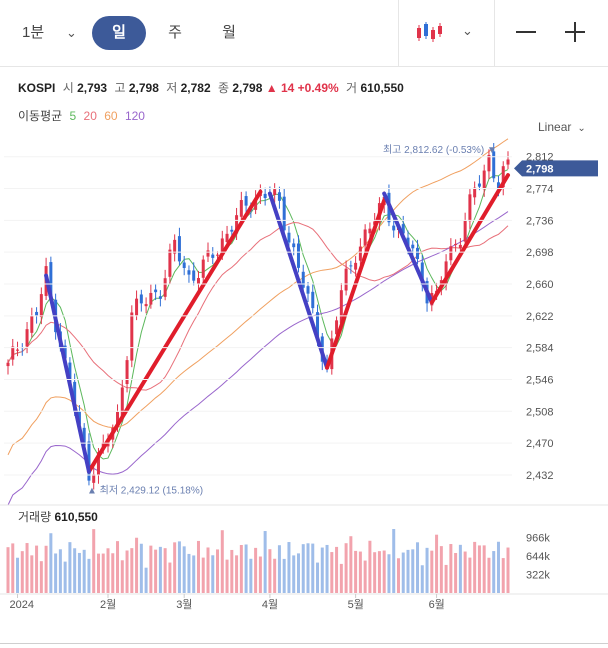 Image resolution: width=608 pixels, height=648 pixels. Describe the element at coordinates (538, 576) in the screenshot. I see `volume-tick-label: 322k` at that location.